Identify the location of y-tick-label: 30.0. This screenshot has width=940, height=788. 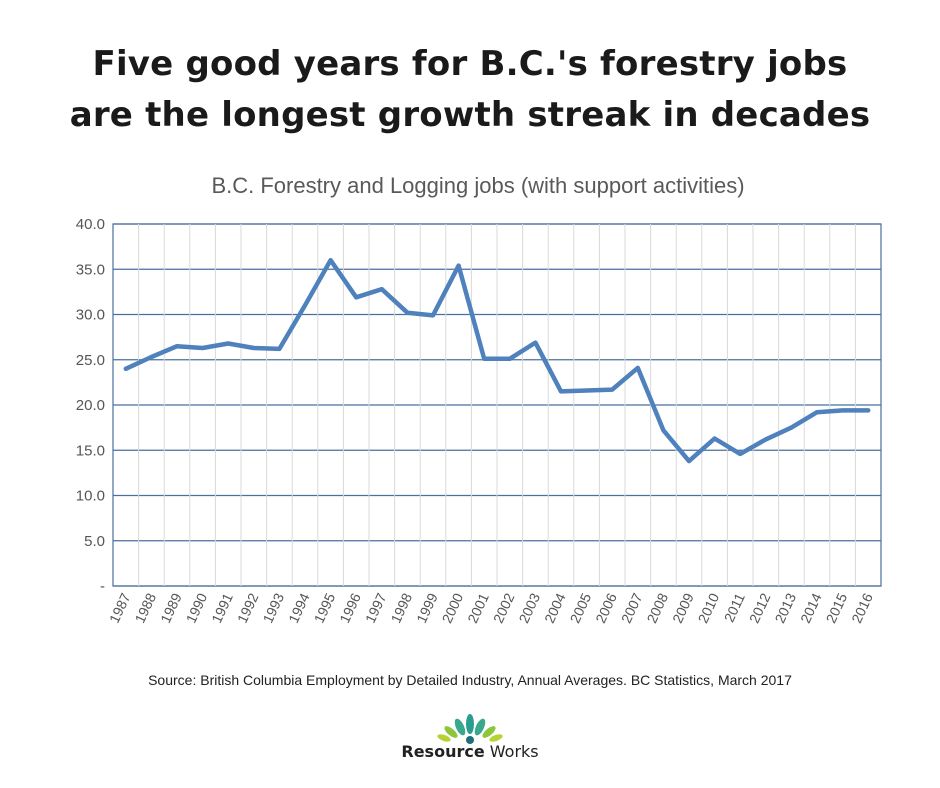
(90, 315).